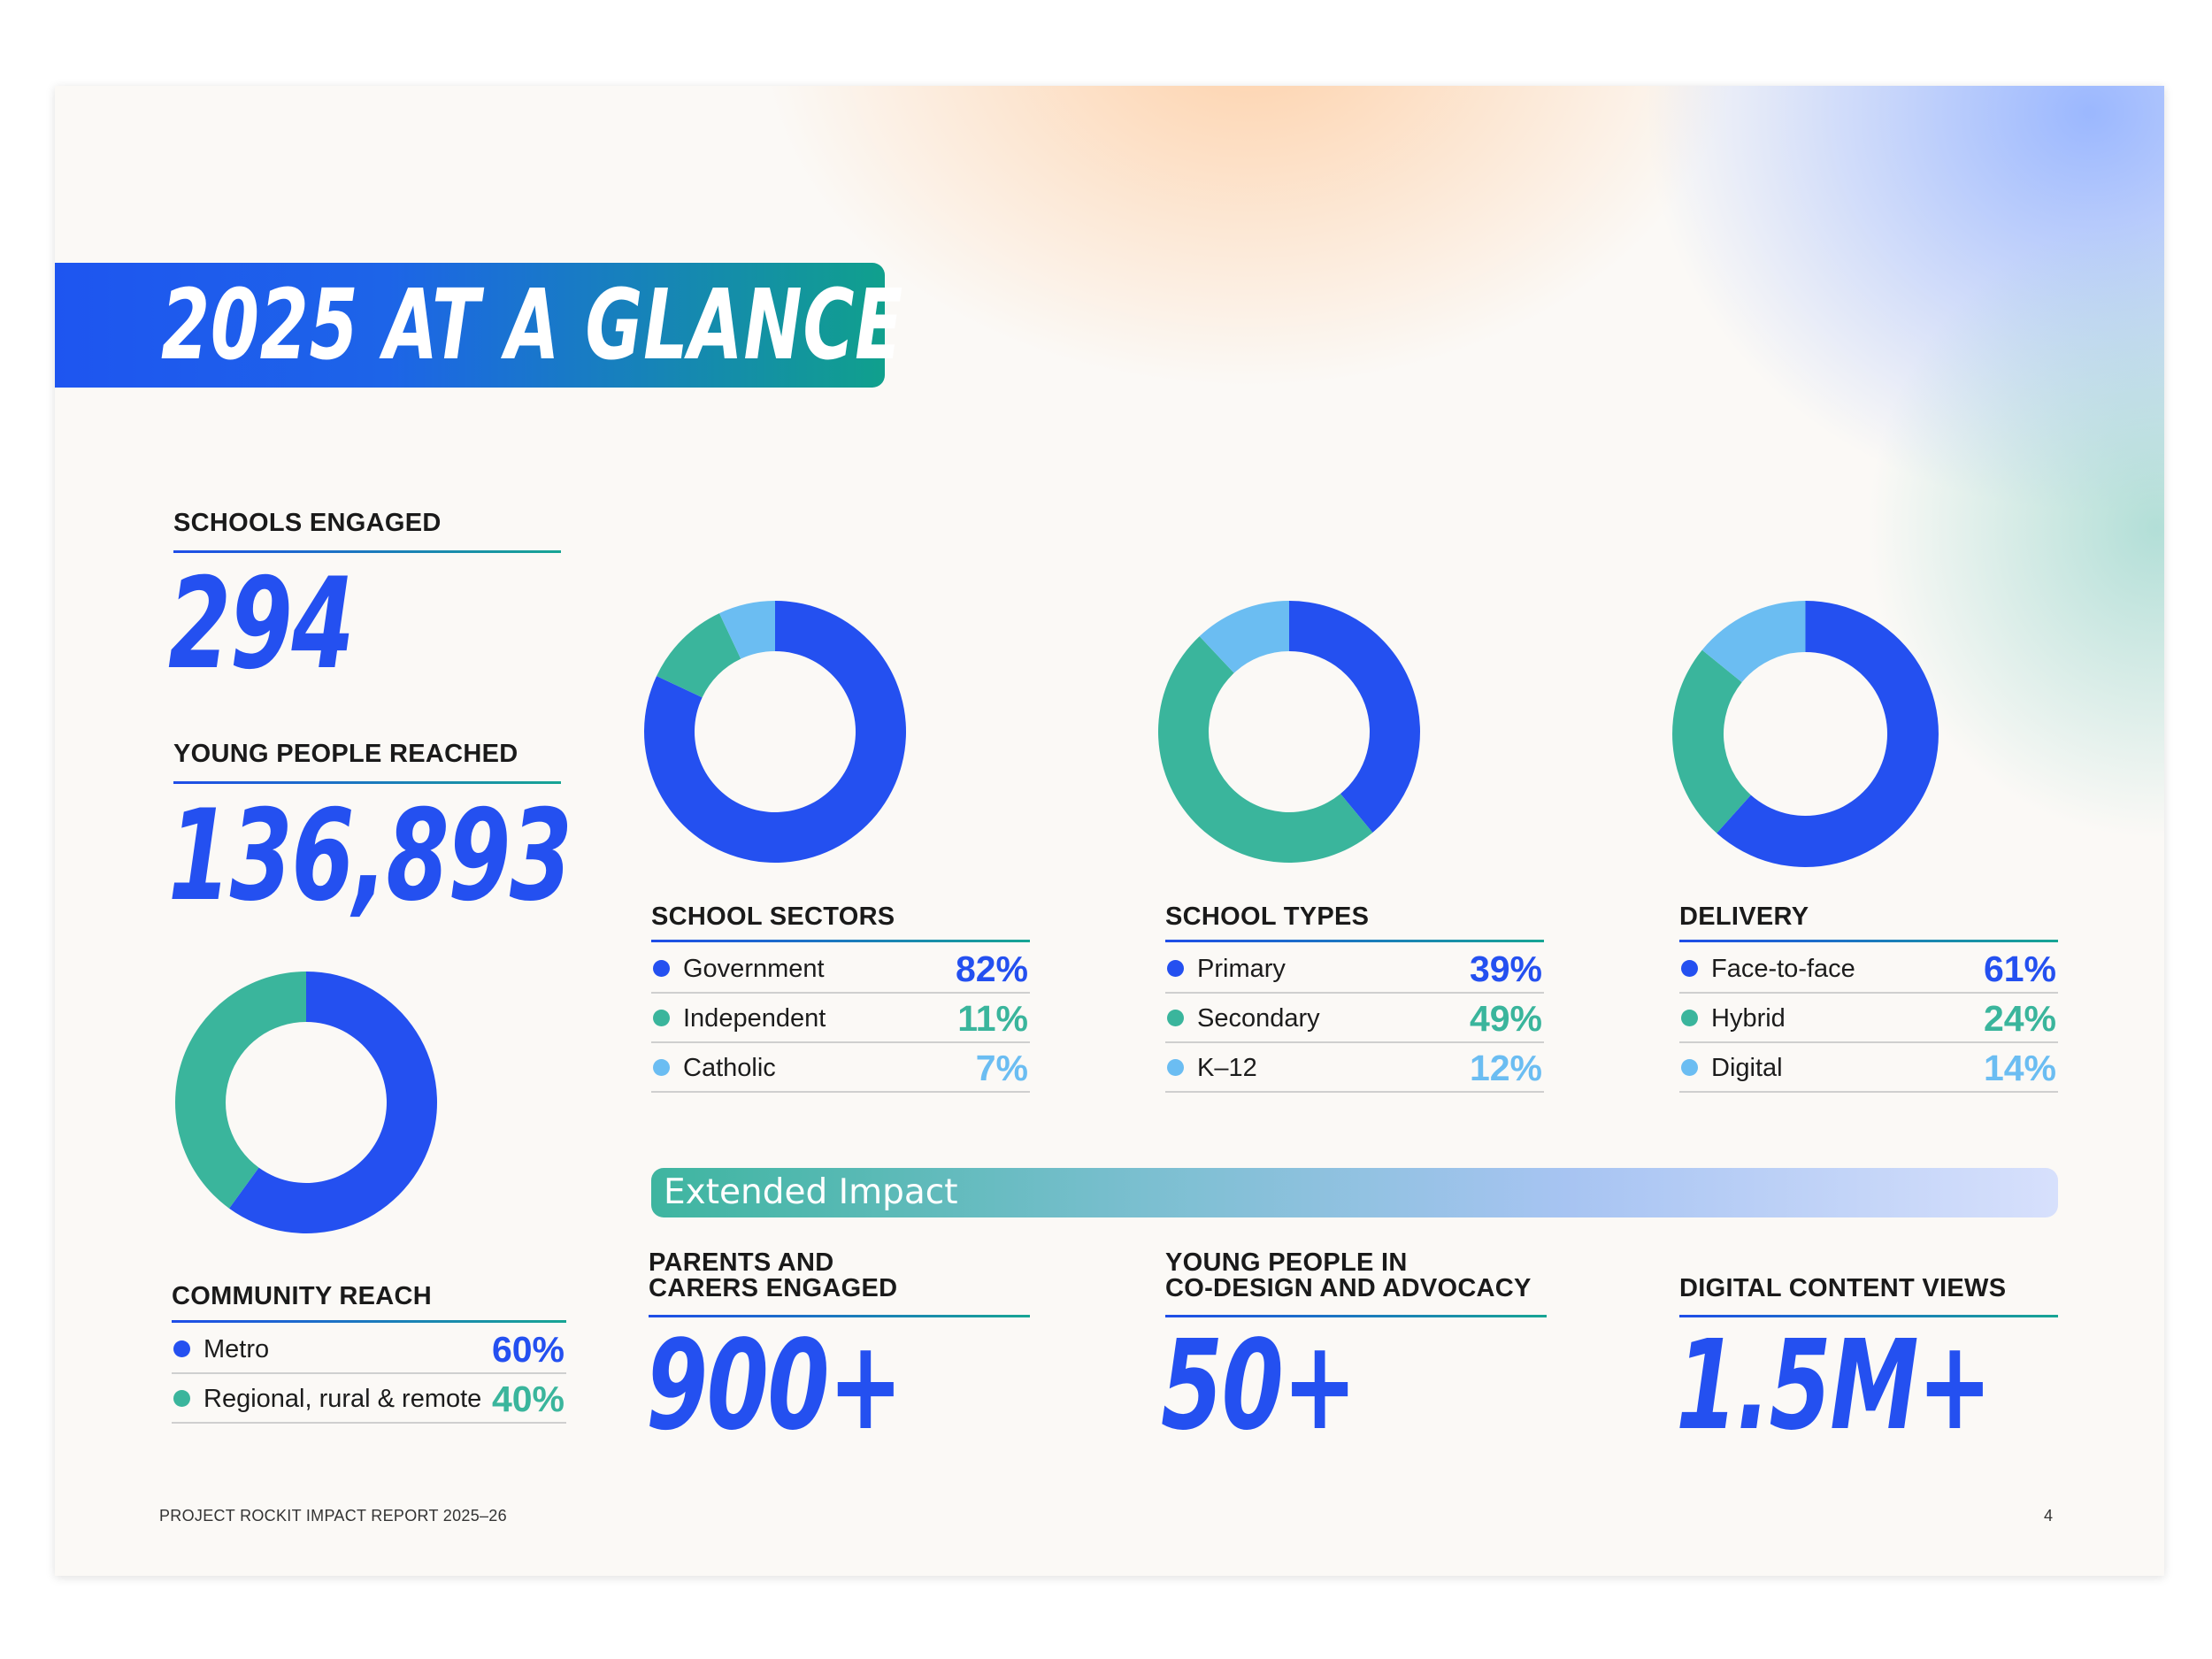 This screenshot has height=1659, width=2212. Describe the element at coordinates (1258, 1019) in the screenshot. I see `legend-label-secondary: Secondary` at that location.